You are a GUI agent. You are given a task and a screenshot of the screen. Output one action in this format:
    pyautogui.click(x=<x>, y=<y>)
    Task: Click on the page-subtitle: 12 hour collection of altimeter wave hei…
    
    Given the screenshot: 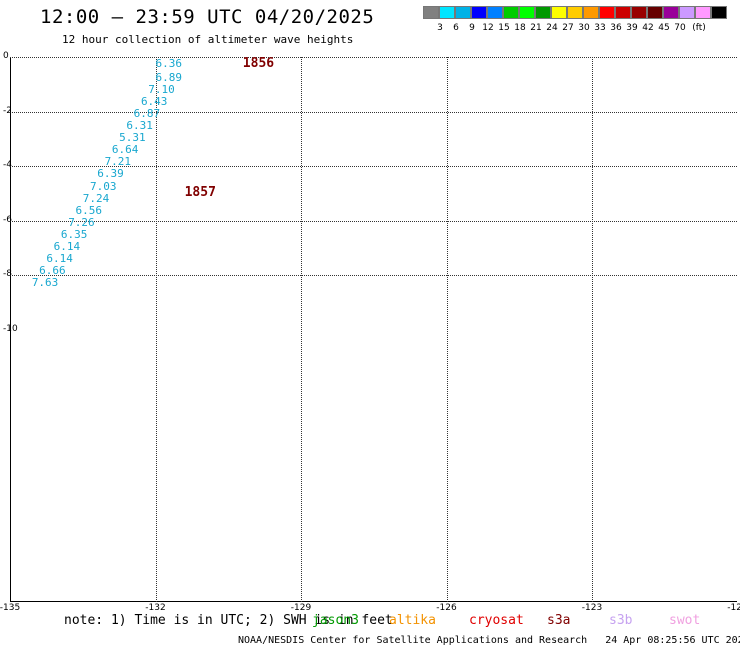 What is the action you would take?
    pyautogui.click(x=208, y=39)
    